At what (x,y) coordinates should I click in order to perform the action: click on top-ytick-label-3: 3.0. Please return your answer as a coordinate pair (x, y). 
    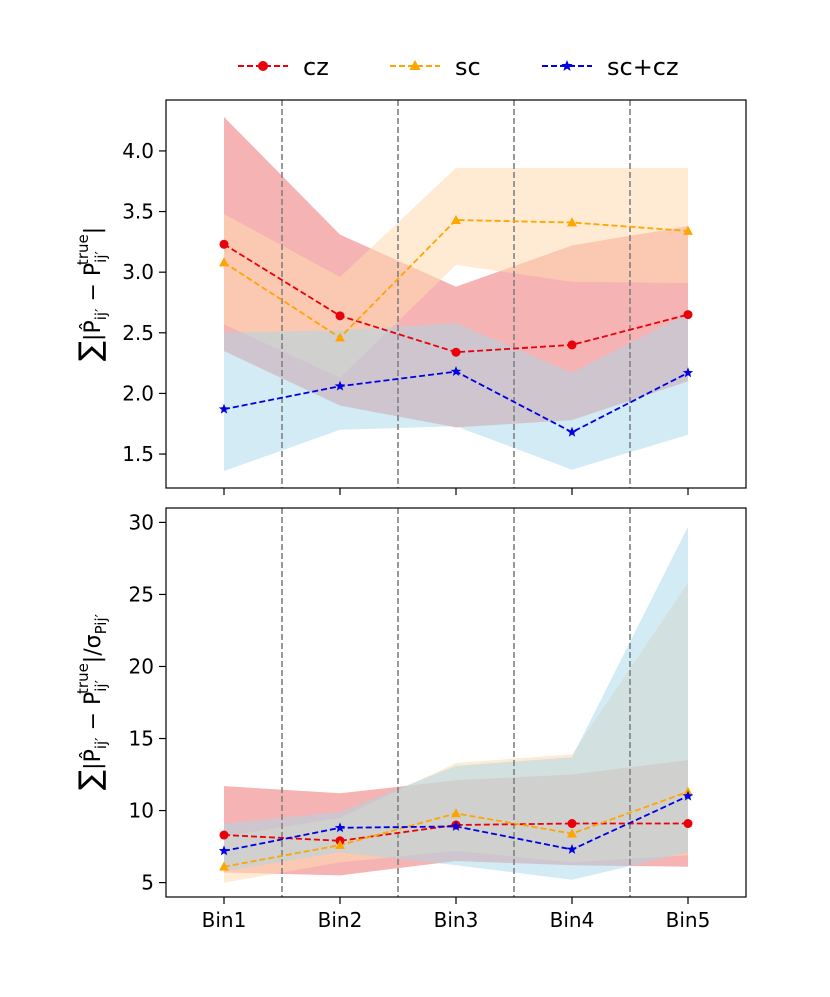
    Looking at the image, I should click on (138, 272).